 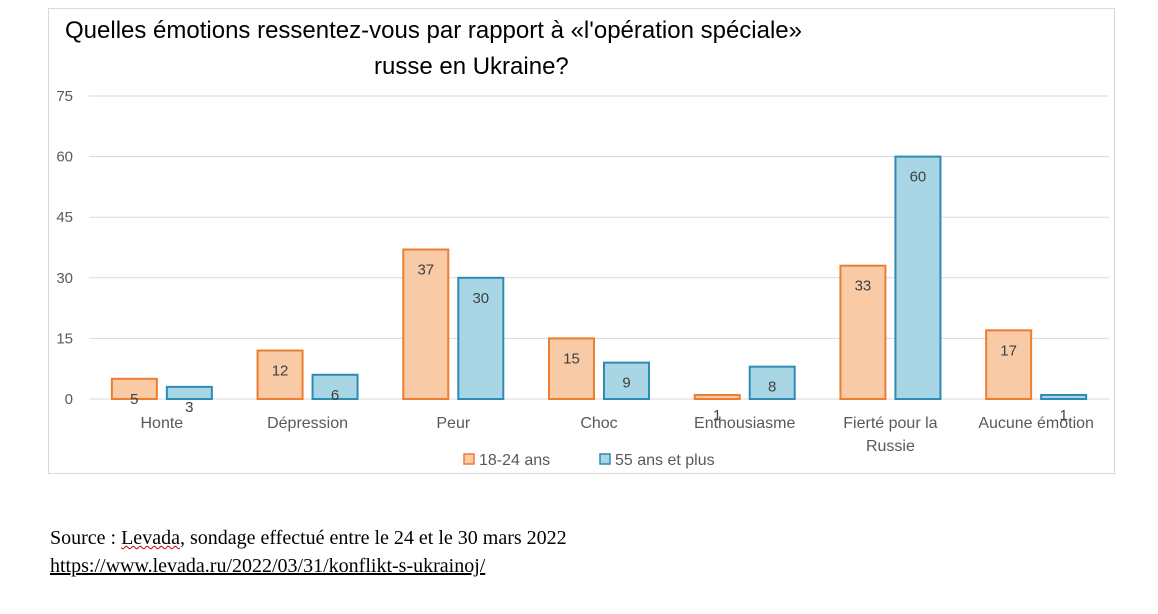 What do you see at coordinates (425, 270) in the screenshot?
I see `bar-value-label: 37` at bounding box center [425, 270].